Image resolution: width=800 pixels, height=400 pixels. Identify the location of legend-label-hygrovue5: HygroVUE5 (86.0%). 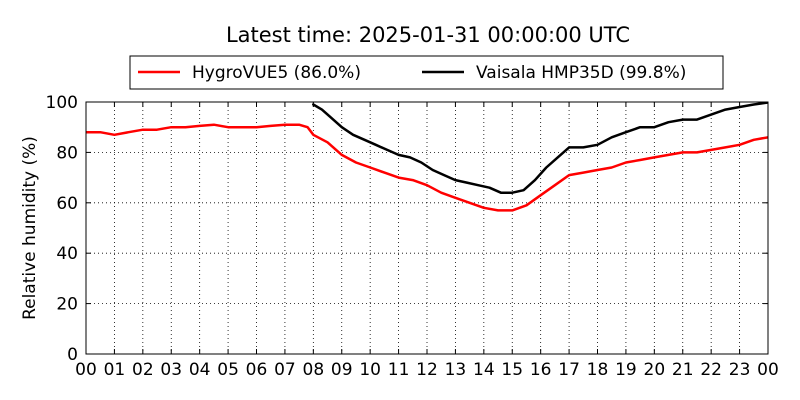
(276, 73).